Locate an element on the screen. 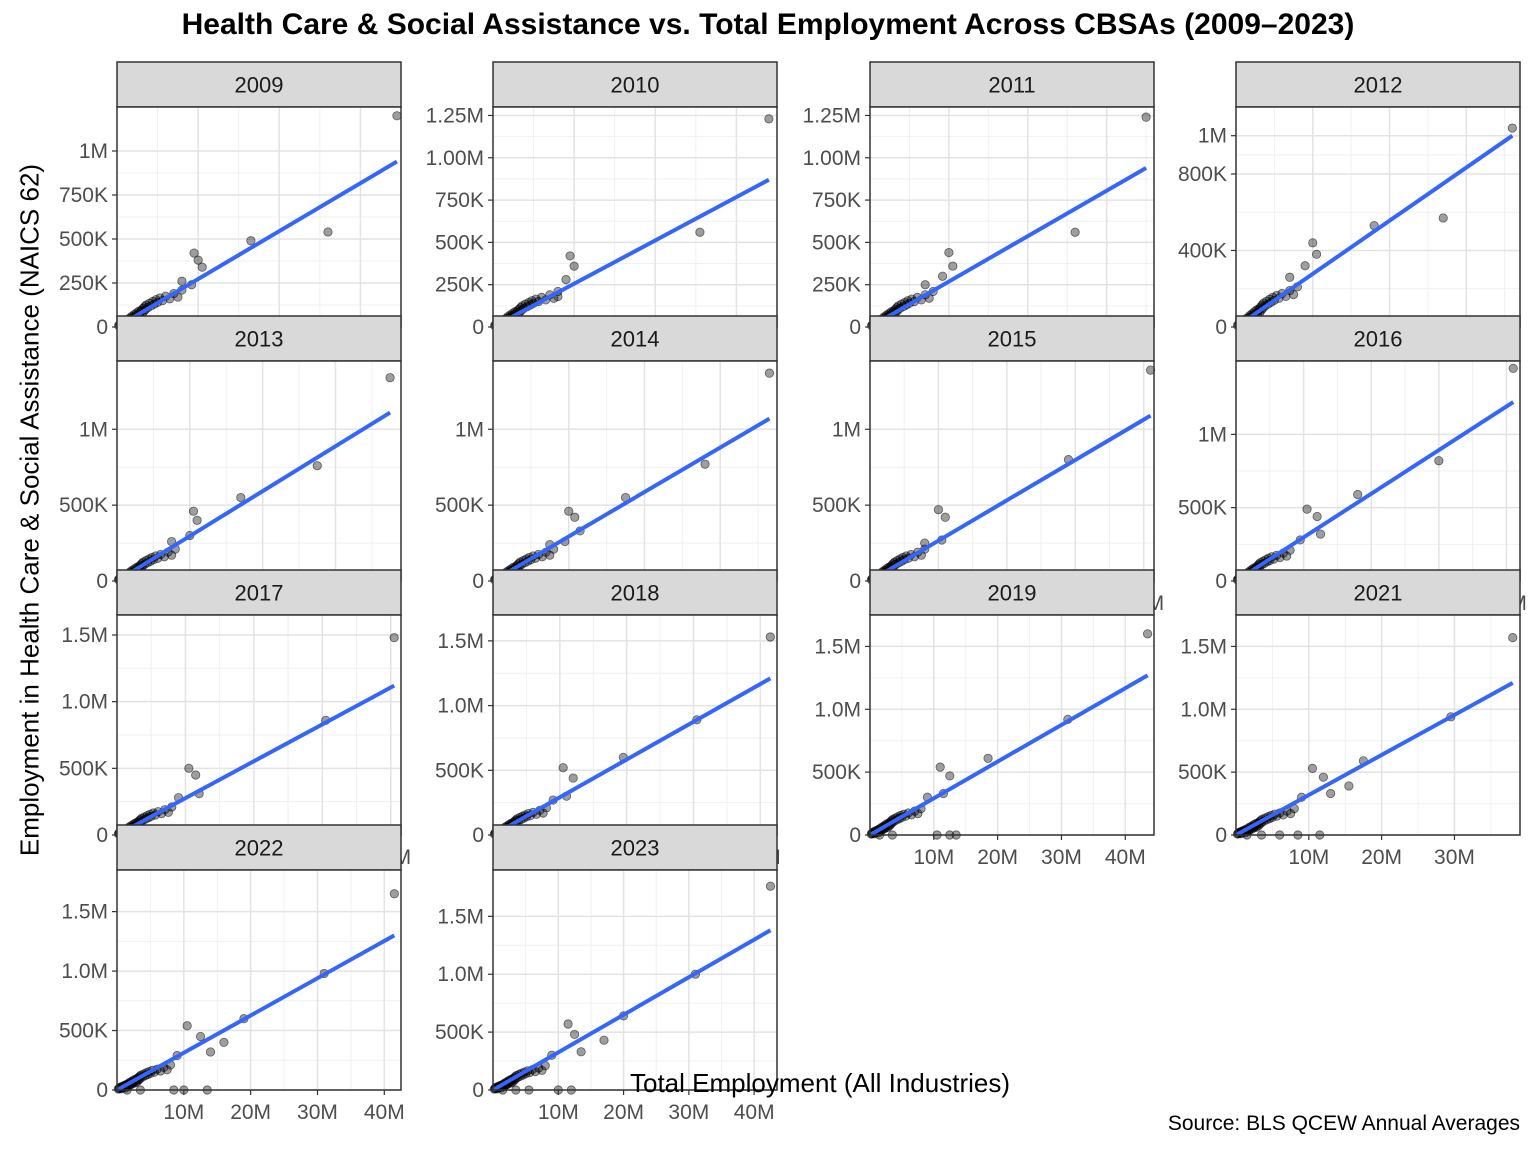  facet-strip-label: 2015 is located at coordinates (1012, 339).